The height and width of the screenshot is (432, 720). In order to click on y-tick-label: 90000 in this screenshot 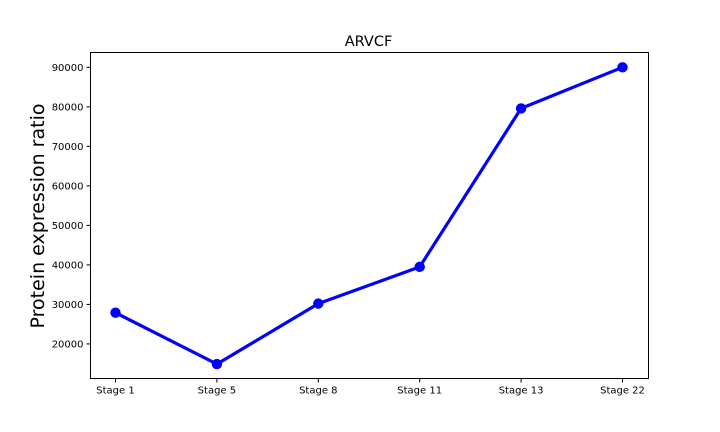, I will do `click(68, 68)`.